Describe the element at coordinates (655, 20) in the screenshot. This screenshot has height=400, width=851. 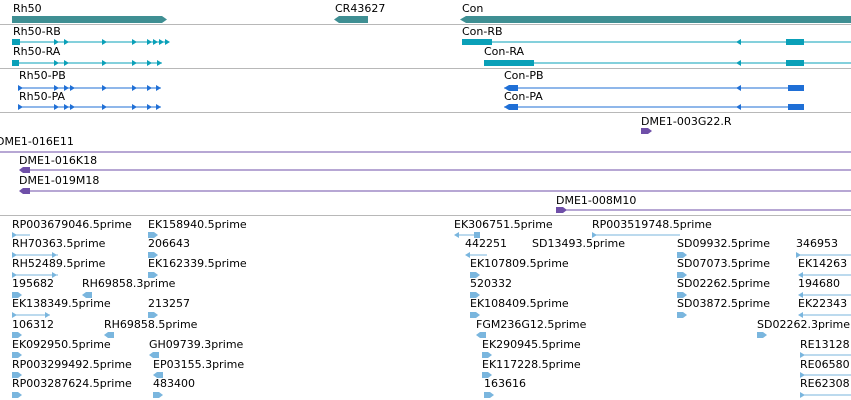
I see `gene-glyph-con` at that location.